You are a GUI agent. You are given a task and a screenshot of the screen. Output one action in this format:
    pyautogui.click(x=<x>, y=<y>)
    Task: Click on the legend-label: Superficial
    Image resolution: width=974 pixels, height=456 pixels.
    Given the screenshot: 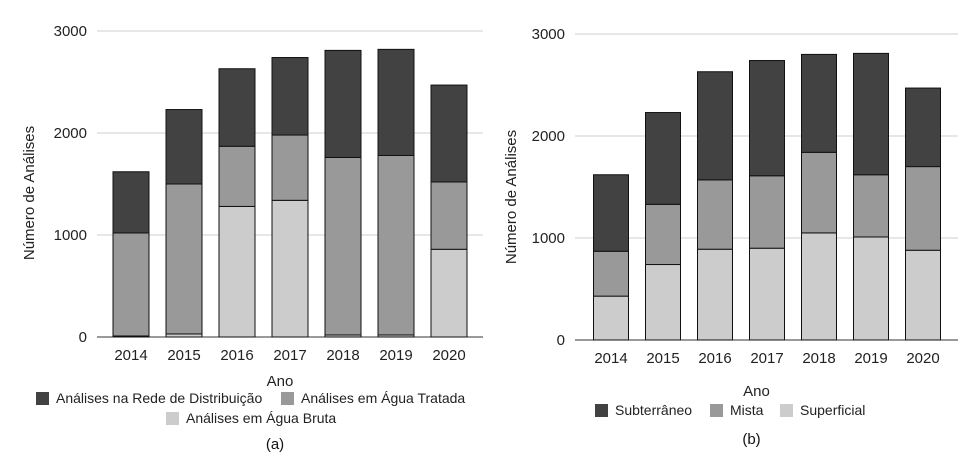 What is the action you would take?
    pyautogui.click(x=832, y=410)
    